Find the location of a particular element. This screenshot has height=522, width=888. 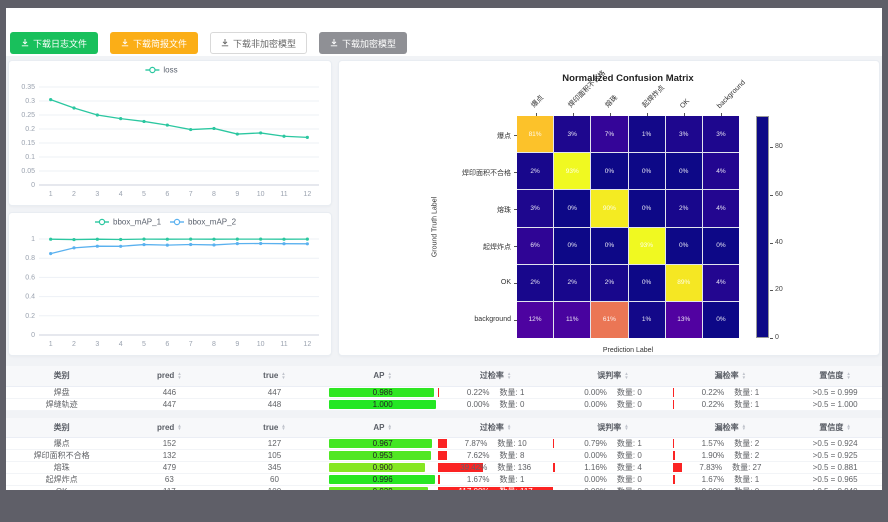

cm-row-label: 爆点 is located at coordinates (504, 136).